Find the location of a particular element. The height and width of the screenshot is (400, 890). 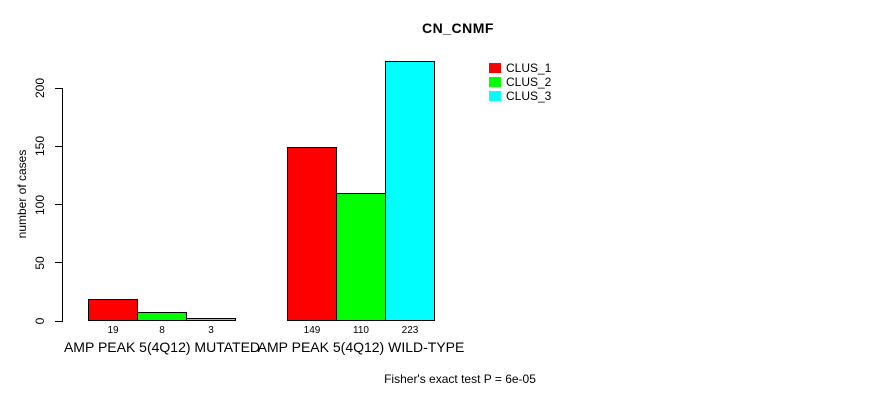

legend-item: CLUS_3 is located at coordinates (520, 96).